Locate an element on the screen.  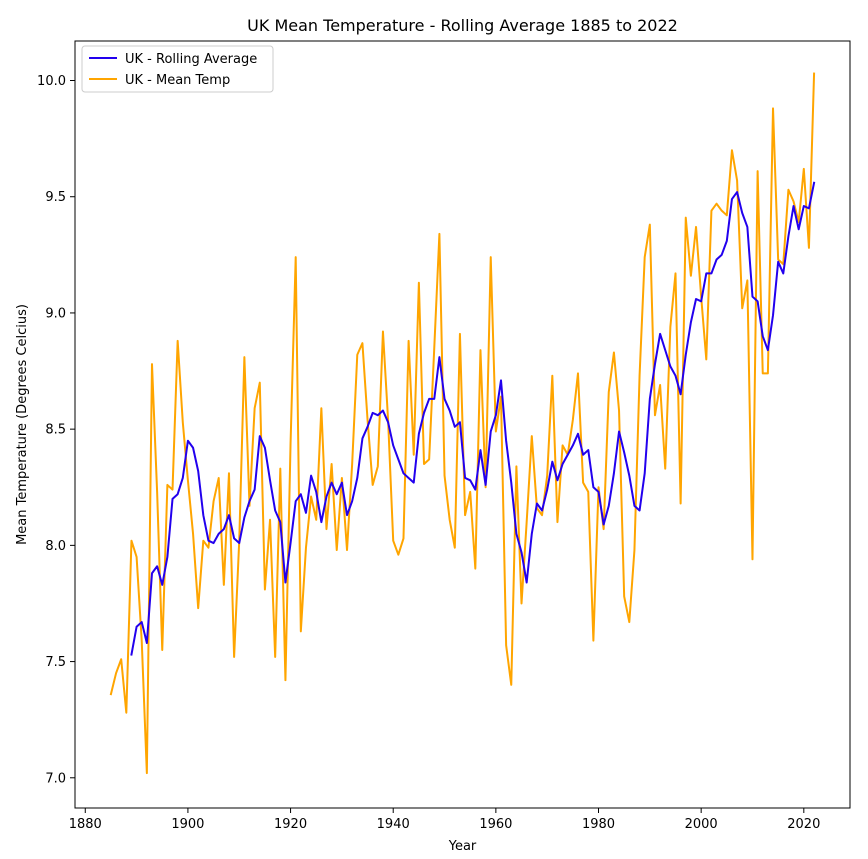
y-tick-label: 9.5 is located at coordinates (55, 197).